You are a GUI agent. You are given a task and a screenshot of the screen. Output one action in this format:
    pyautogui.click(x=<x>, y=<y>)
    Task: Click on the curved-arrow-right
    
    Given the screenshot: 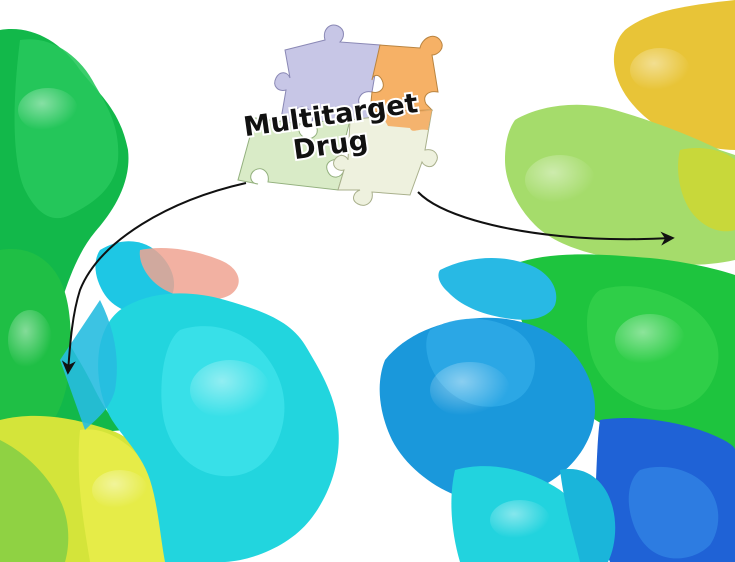 What is the action you would take?
    pyautogui.click(x=546, y=218)
    